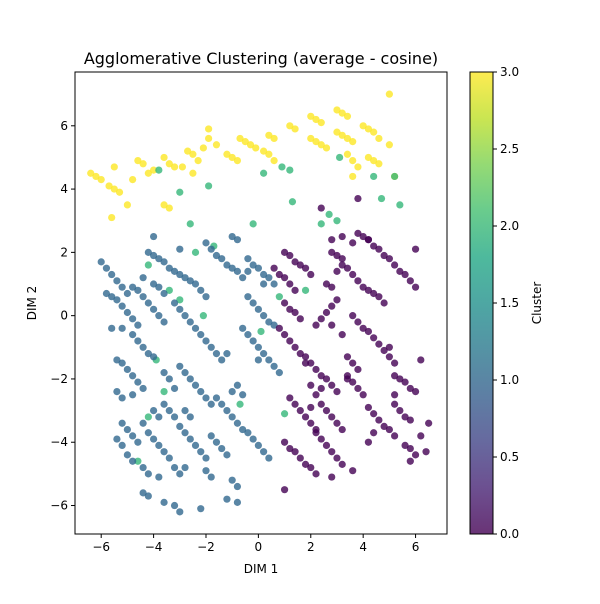 This screenshot has width=600, height=604. Describe the element at coordinates (59, 442) in the screenshot. I see `y-tick-label: −4` at that location.